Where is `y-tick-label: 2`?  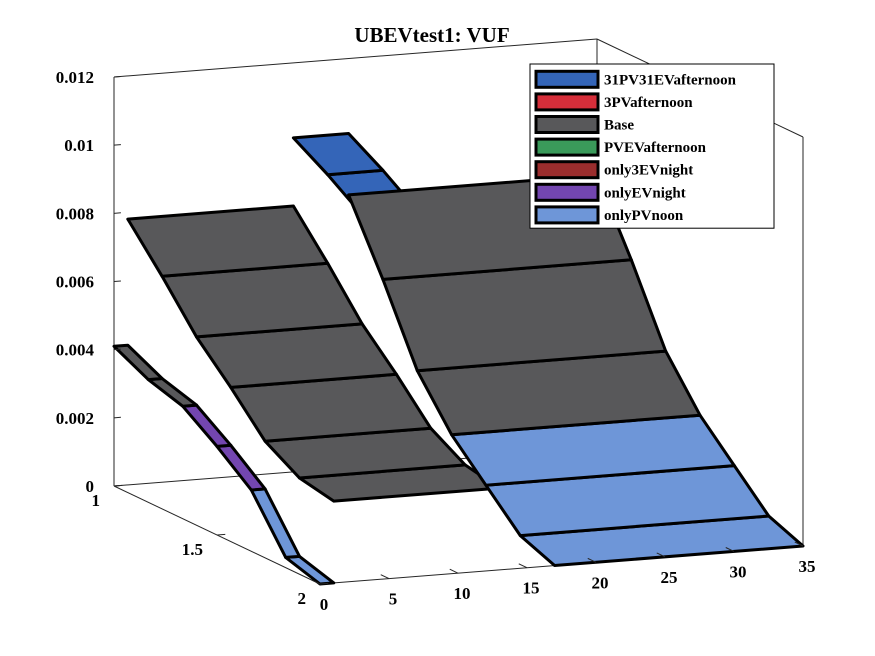
y-tick-label: 2 is located at coordinates (302, 598).